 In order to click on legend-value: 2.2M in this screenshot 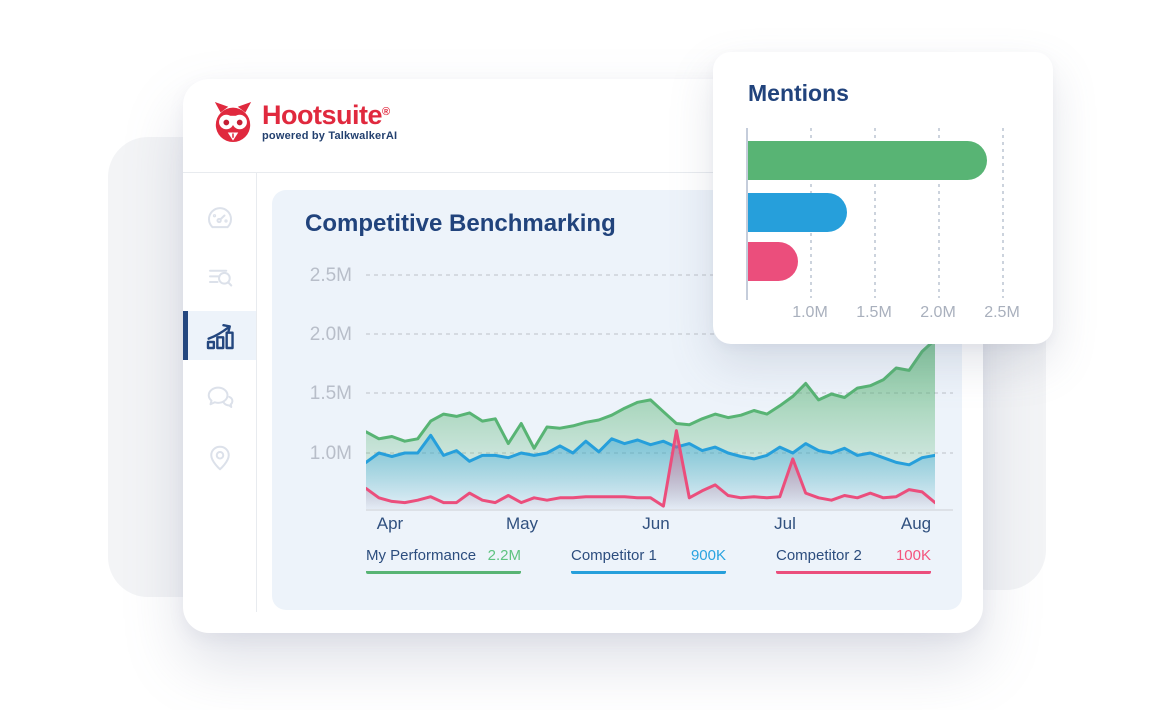, I will do `click(504, 555)`.